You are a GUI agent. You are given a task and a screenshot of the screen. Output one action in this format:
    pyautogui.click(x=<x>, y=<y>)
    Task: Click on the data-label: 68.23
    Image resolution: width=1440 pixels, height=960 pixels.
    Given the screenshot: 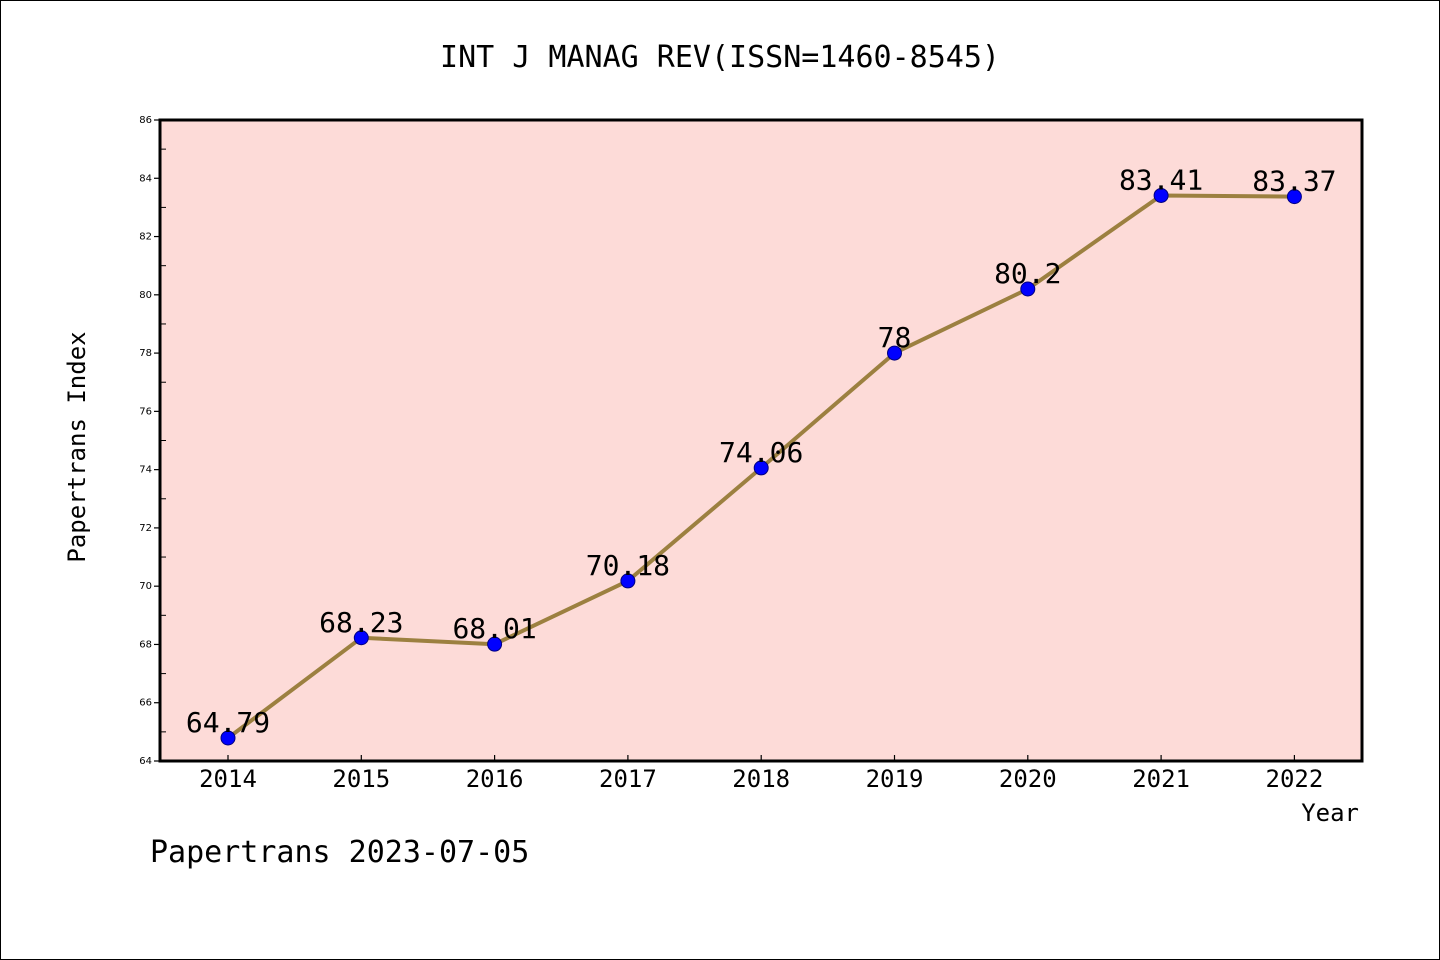 What is the action you would take?
    pyautogui.click(x=361, y=622)
    